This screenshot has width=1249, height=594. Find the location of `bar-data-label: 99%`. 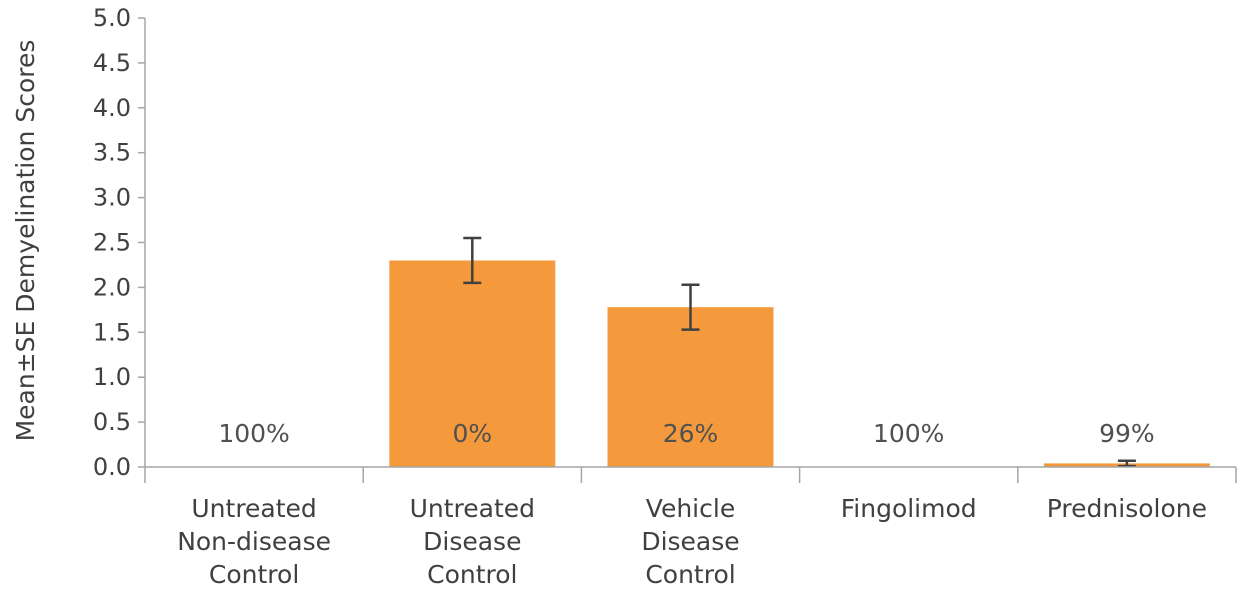

bar-data-label: 99% is located at coordinates (1127, 433).